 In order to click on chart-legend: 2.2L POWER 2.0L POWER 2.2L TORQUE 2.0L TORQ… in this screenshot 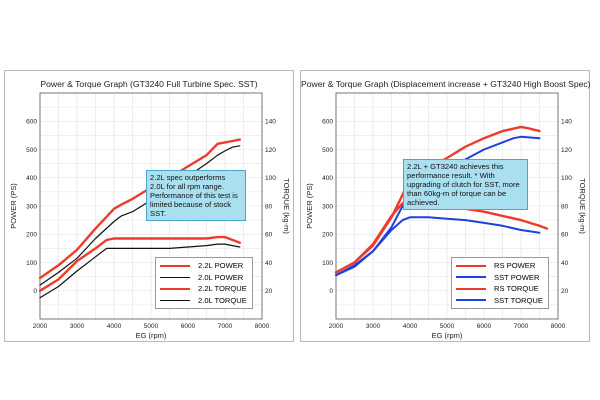, I will do `click(204, 283)`.